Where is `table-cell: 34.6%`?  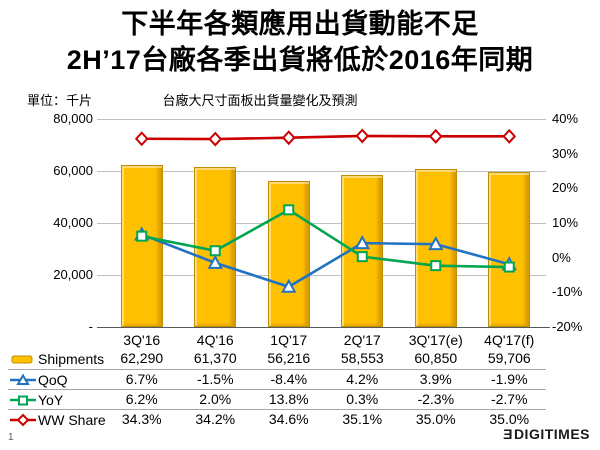 table-cell: 34.6% is located at coordinates (288, 418).